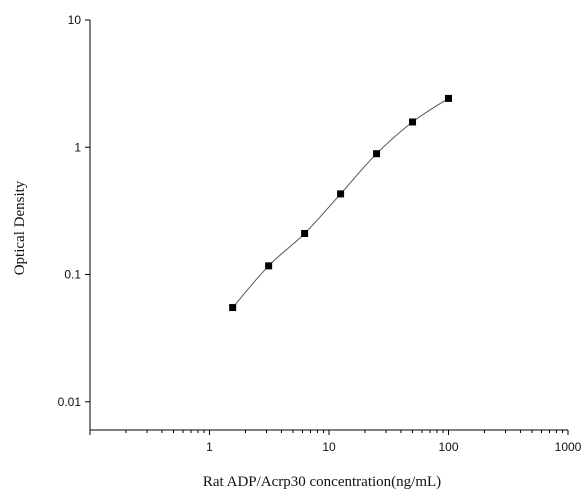 Image resolution: width=585 pixels, height=493 pixels. Describe the element at coordinates (72, 275) in the screenshot. I see `y-tick-label: 0.1` at that location.